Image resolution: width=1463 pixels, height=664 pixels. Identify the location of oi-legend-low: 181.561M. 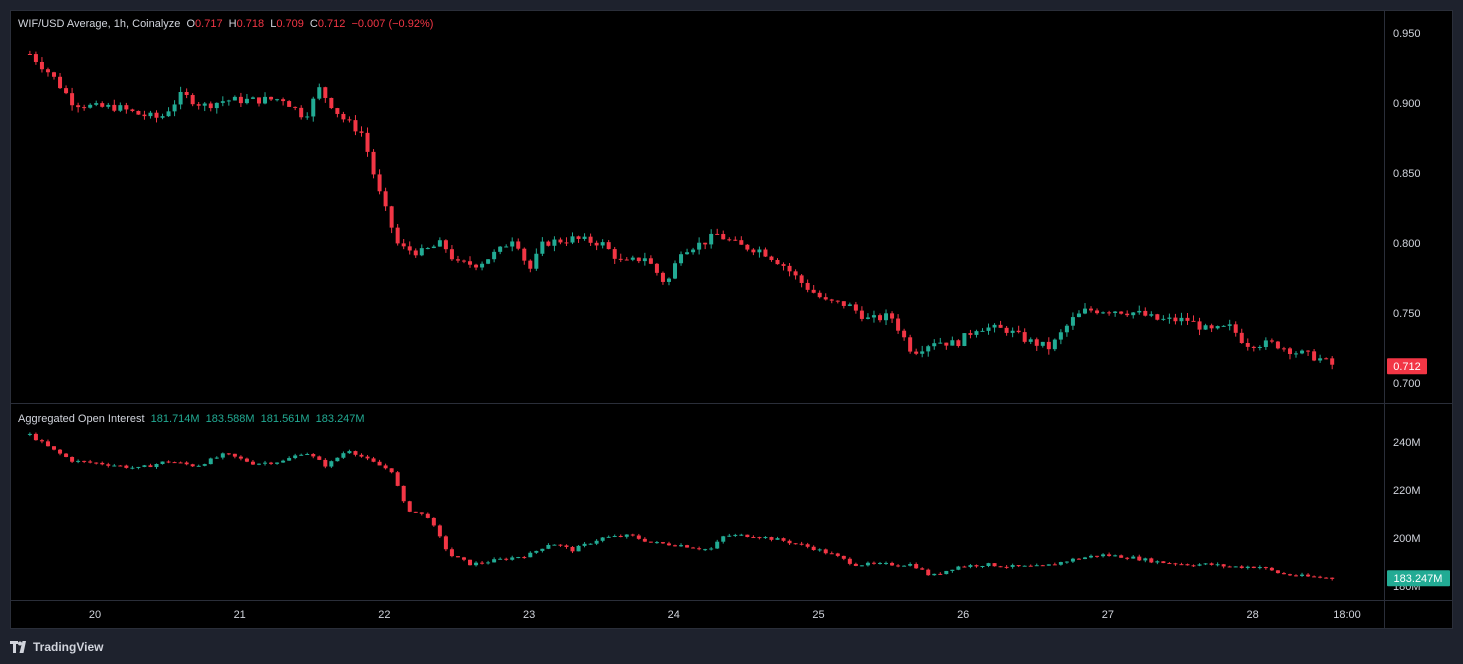
(285, 419).